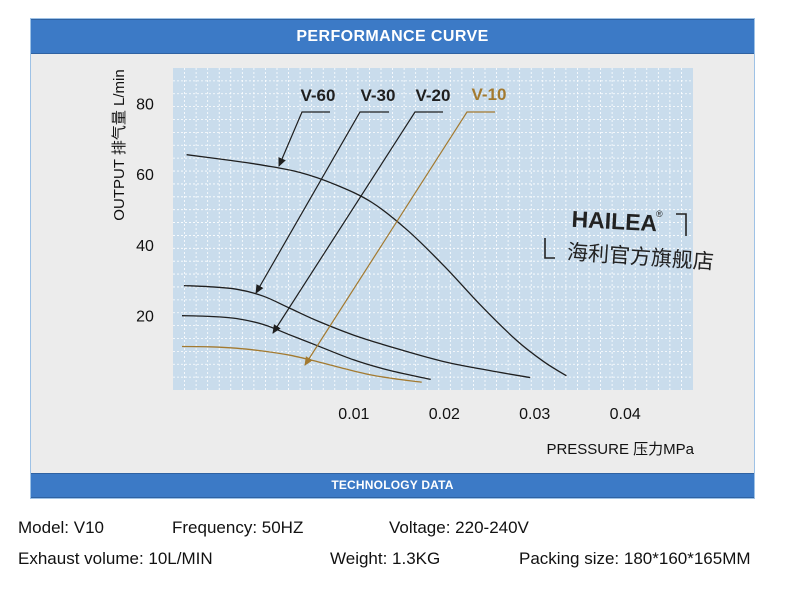 The width and height of the screenshot is (790, 598). Describe the element at coordinates (629, 240) in the screenshot. I see `hailea-watermark: HAILEA®海利官方旗舰店` at that location.